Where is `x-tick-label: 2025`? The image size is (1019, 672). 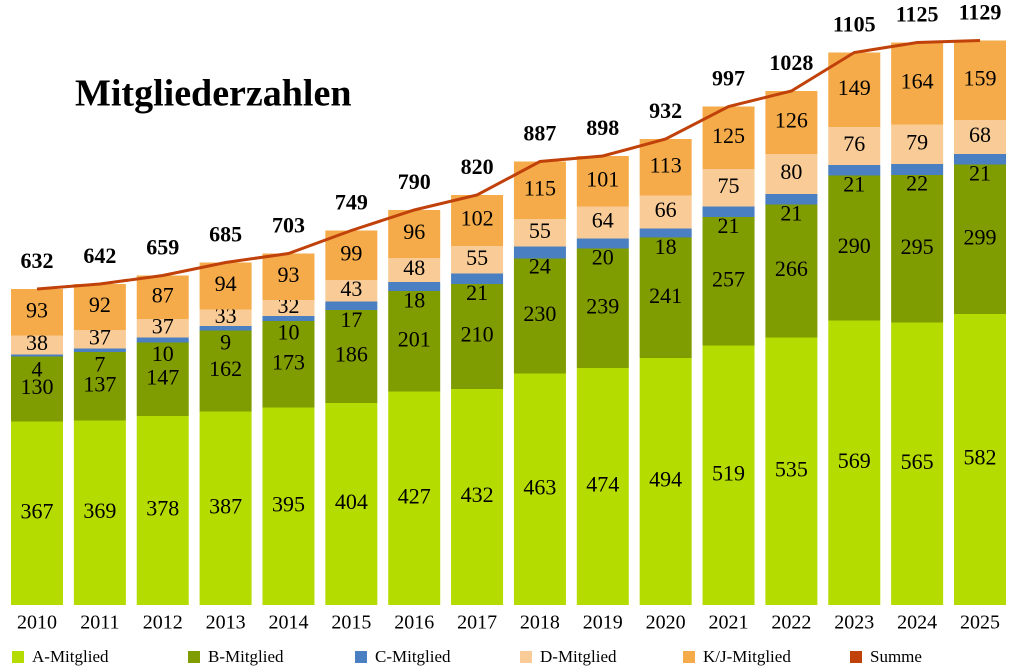
x-tick-label: 2025 is located at coordinates (980, 623).